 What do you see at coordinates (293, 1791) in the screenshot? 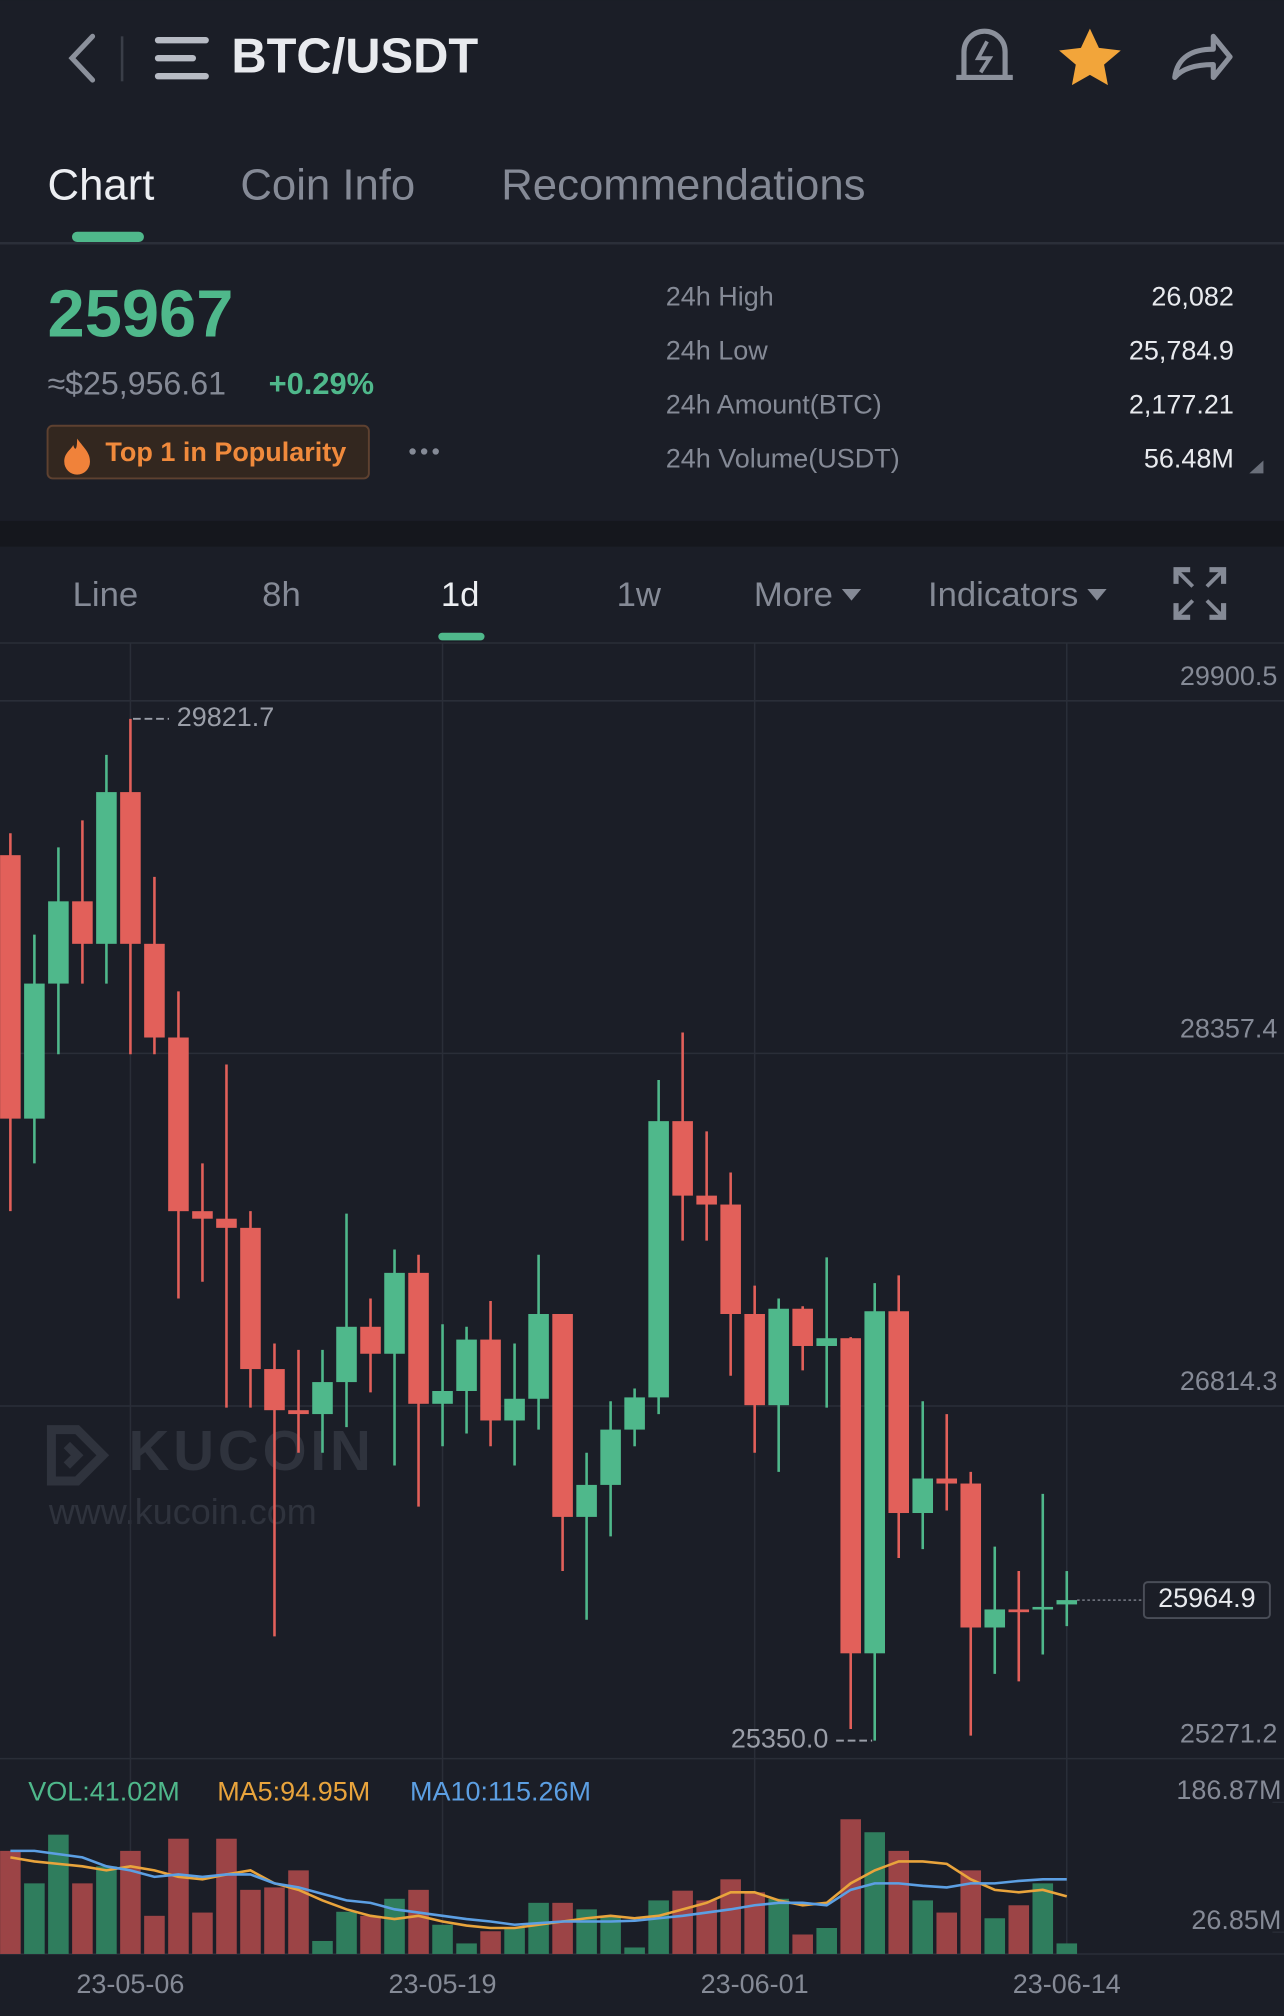
I see `volume-legend: MA5:94.95M` at bounding box center [293, 1791].